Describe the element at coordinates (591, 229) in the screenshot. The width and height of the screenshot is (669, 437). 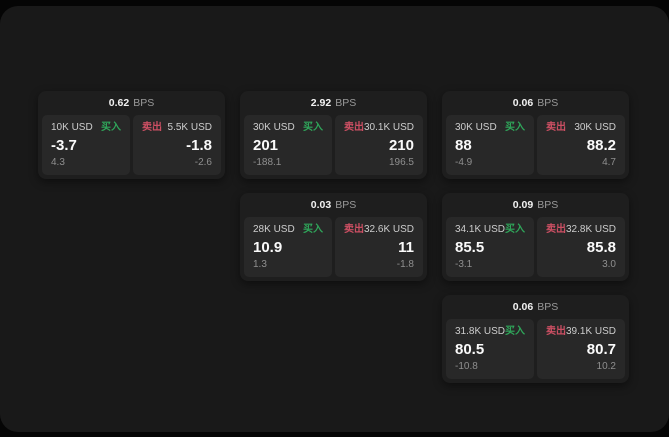
I see `sell-size-label: 32.8K USD` at that location.